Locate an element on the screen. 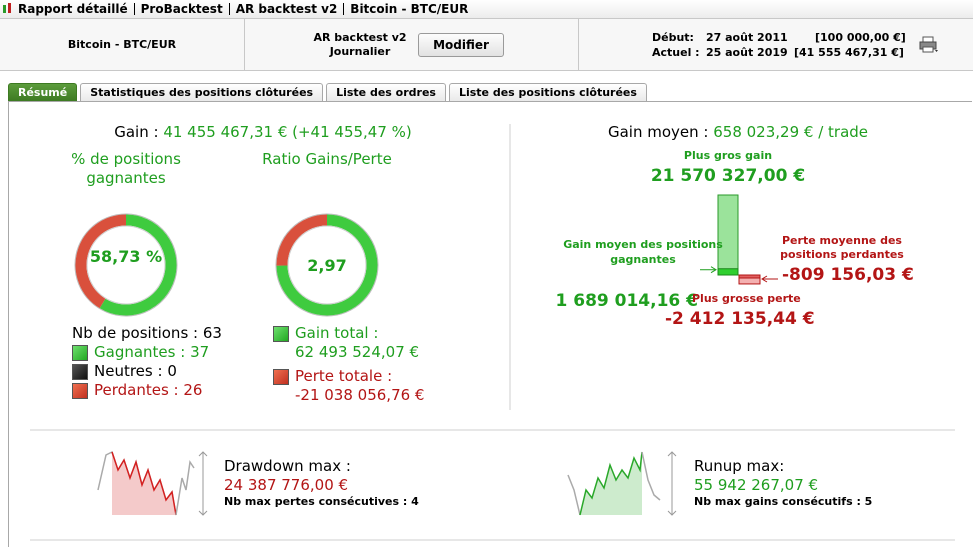 The height and width of the screenshot is (547, 973). drawdown-value: 24 387 776,00 € is located at coordinates (286, 485).